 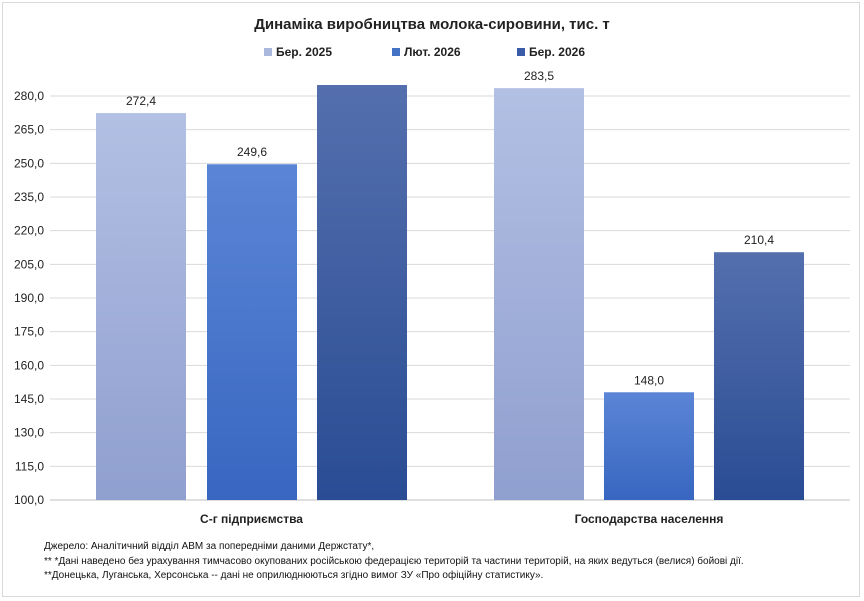 I want to click on y-tick-label: 280,0, so click(x=29, y=96).